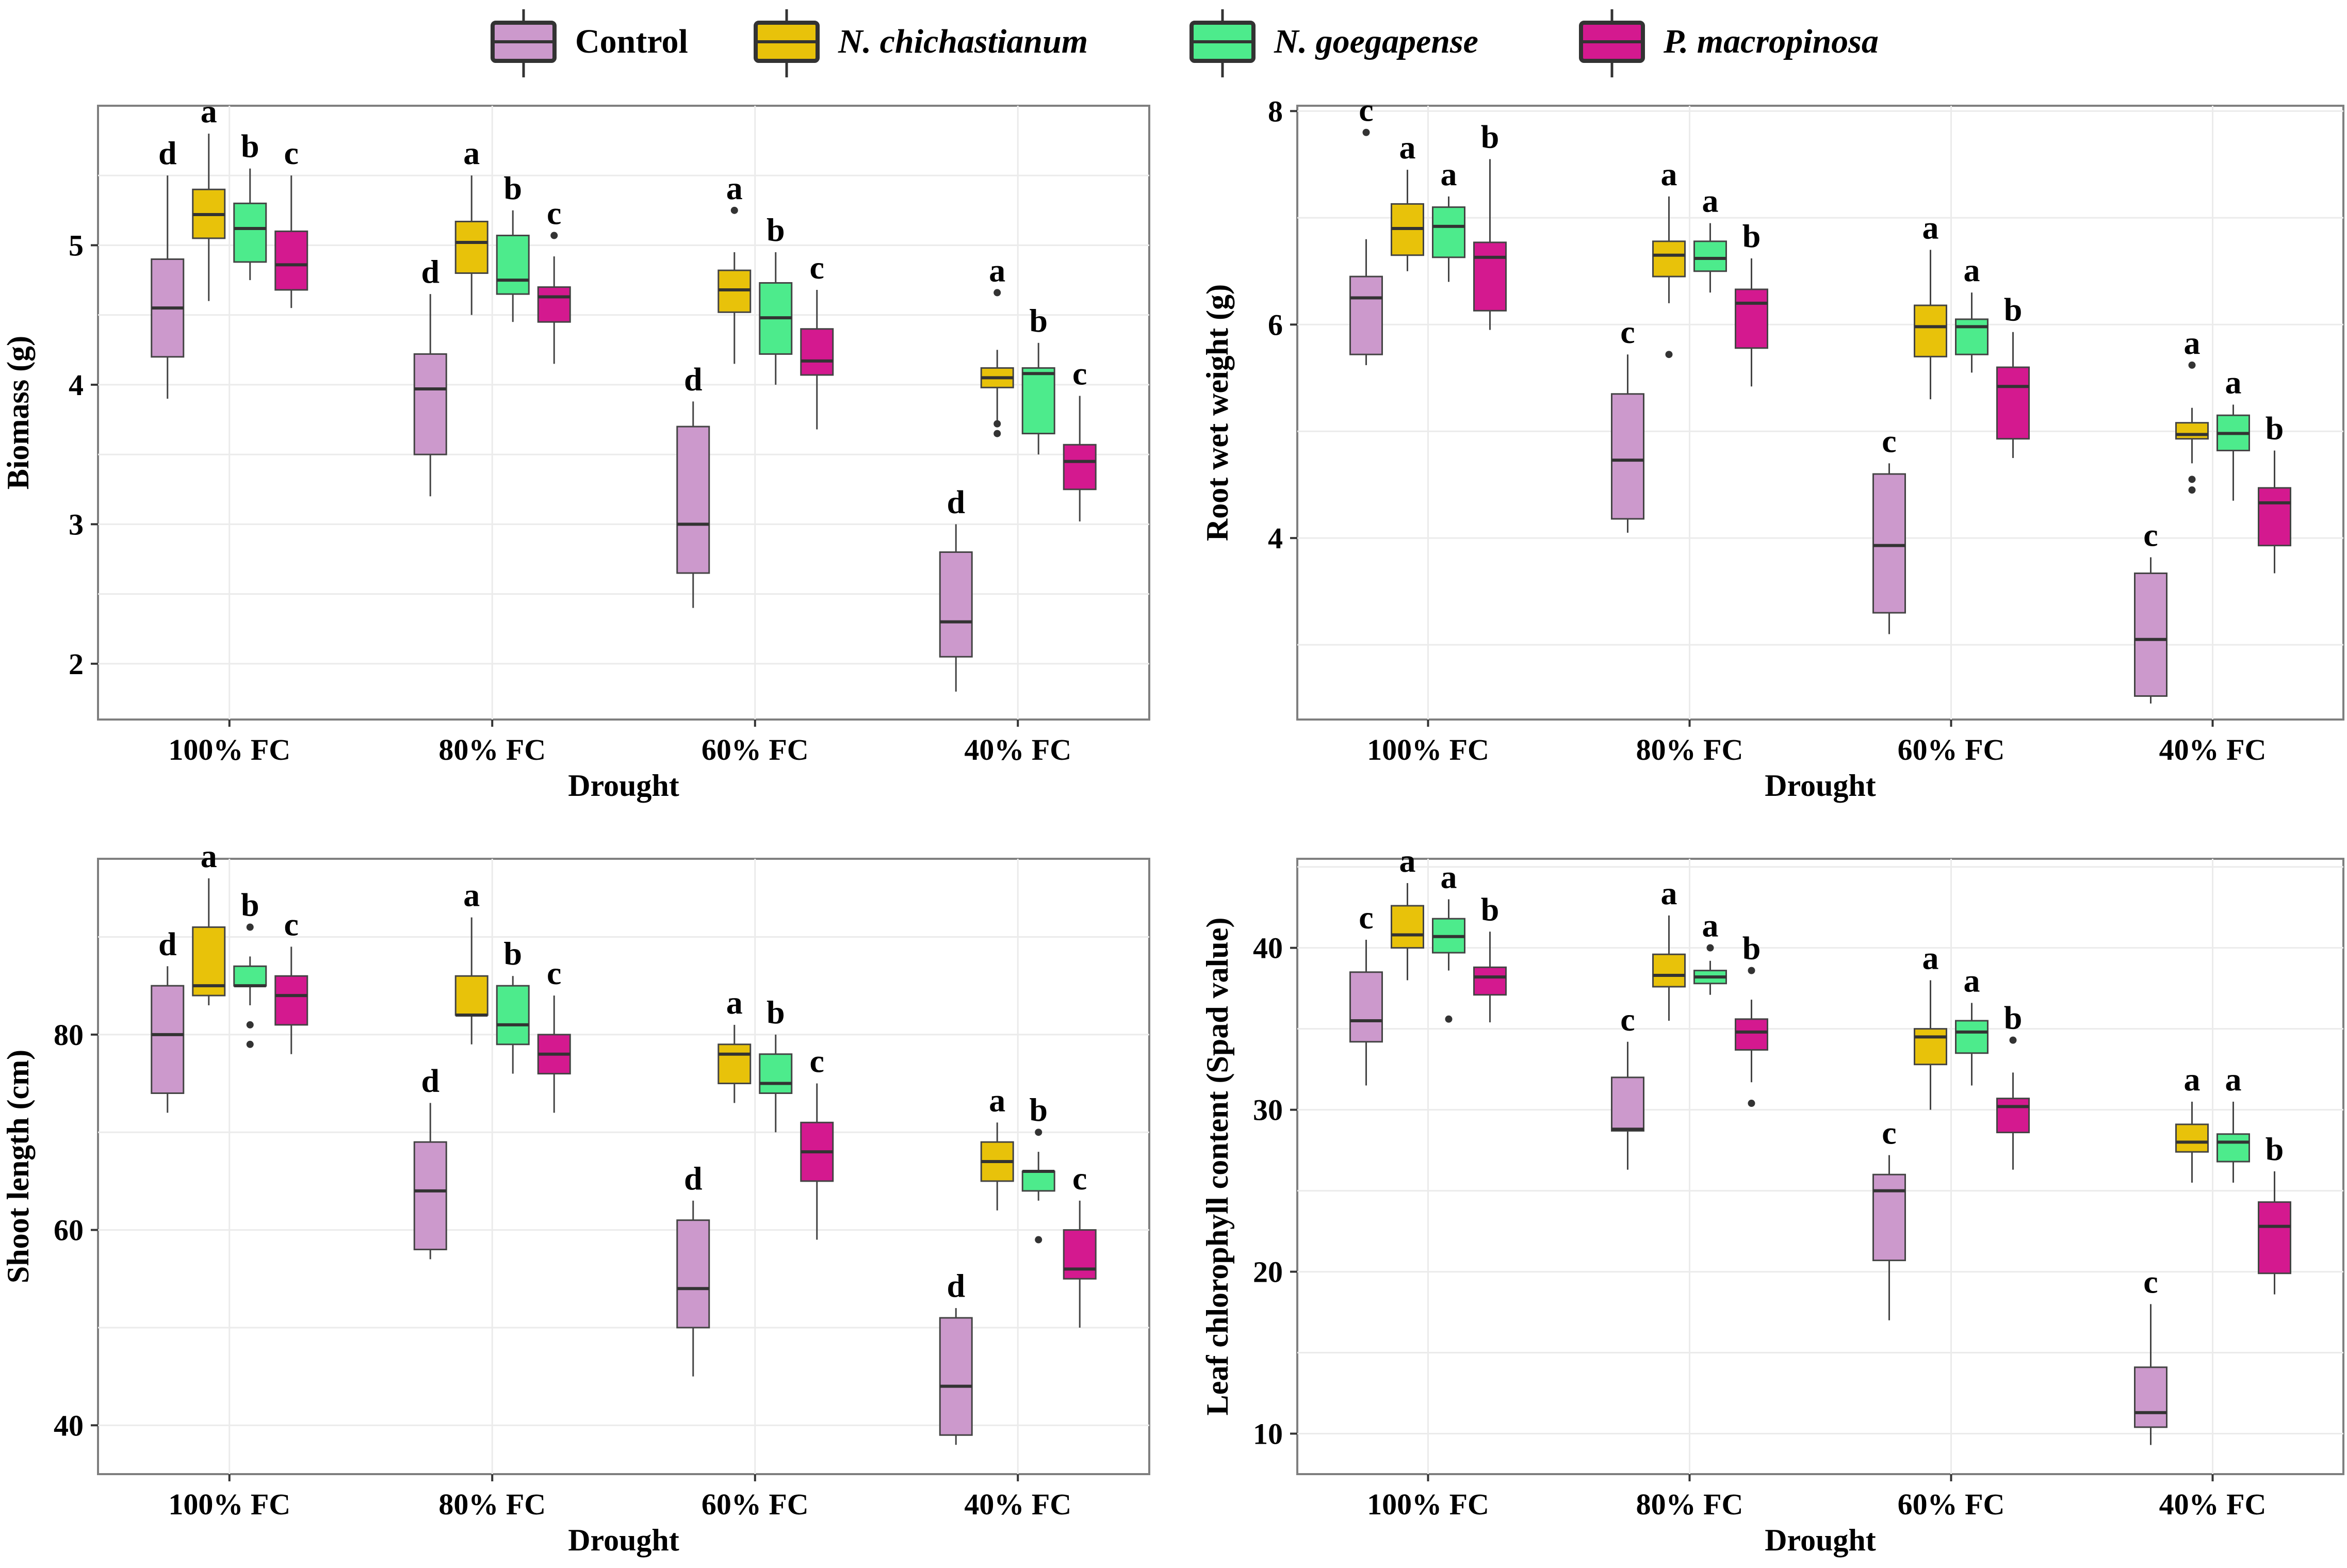  I want to click on legend-item: P. macropinosa, so click(1729, 43).